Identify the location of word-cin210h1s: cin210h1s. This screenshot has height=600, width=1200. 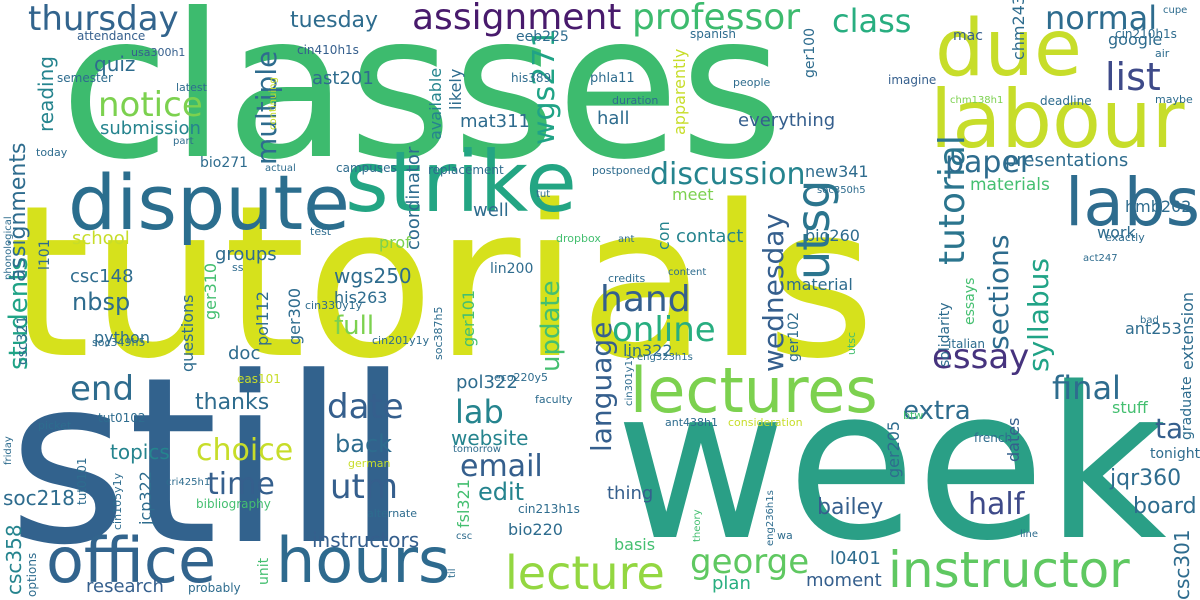
(1146, 34).